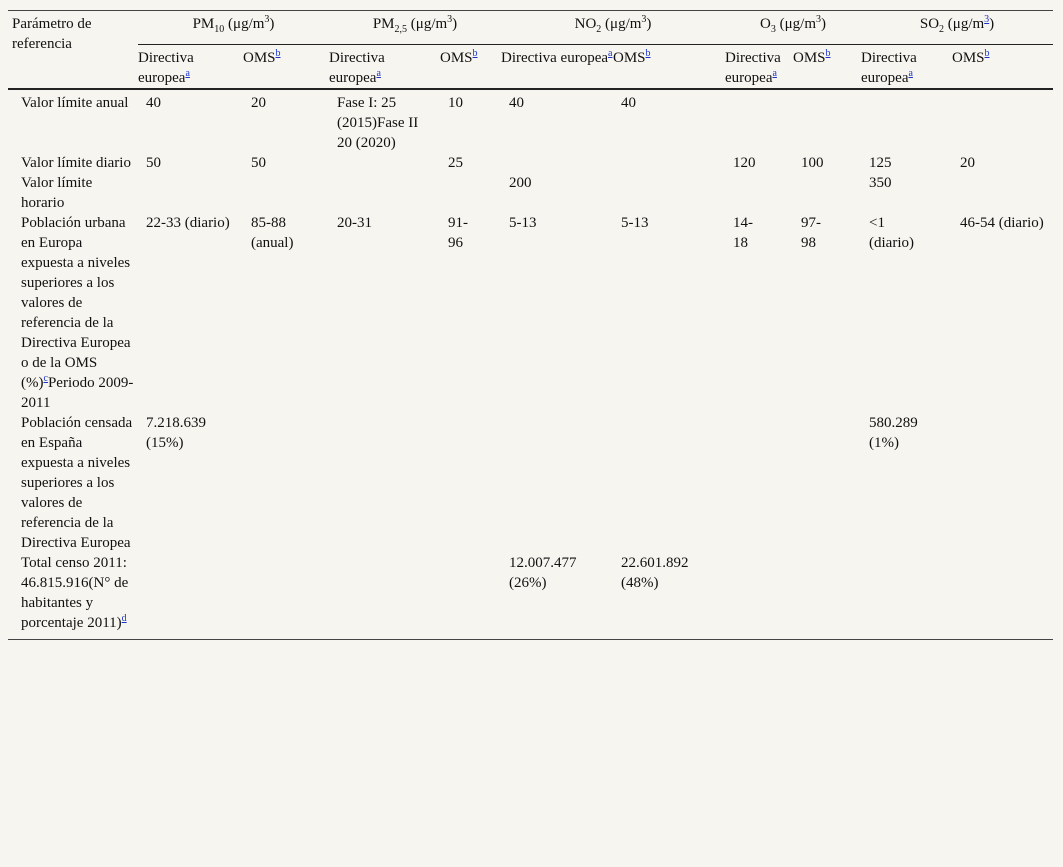 This screenshot has height=867, width=1063. Describe the element at coordinates (812, 57) in the screenshot. I see `header-oms-o3: OMSb` at that location.